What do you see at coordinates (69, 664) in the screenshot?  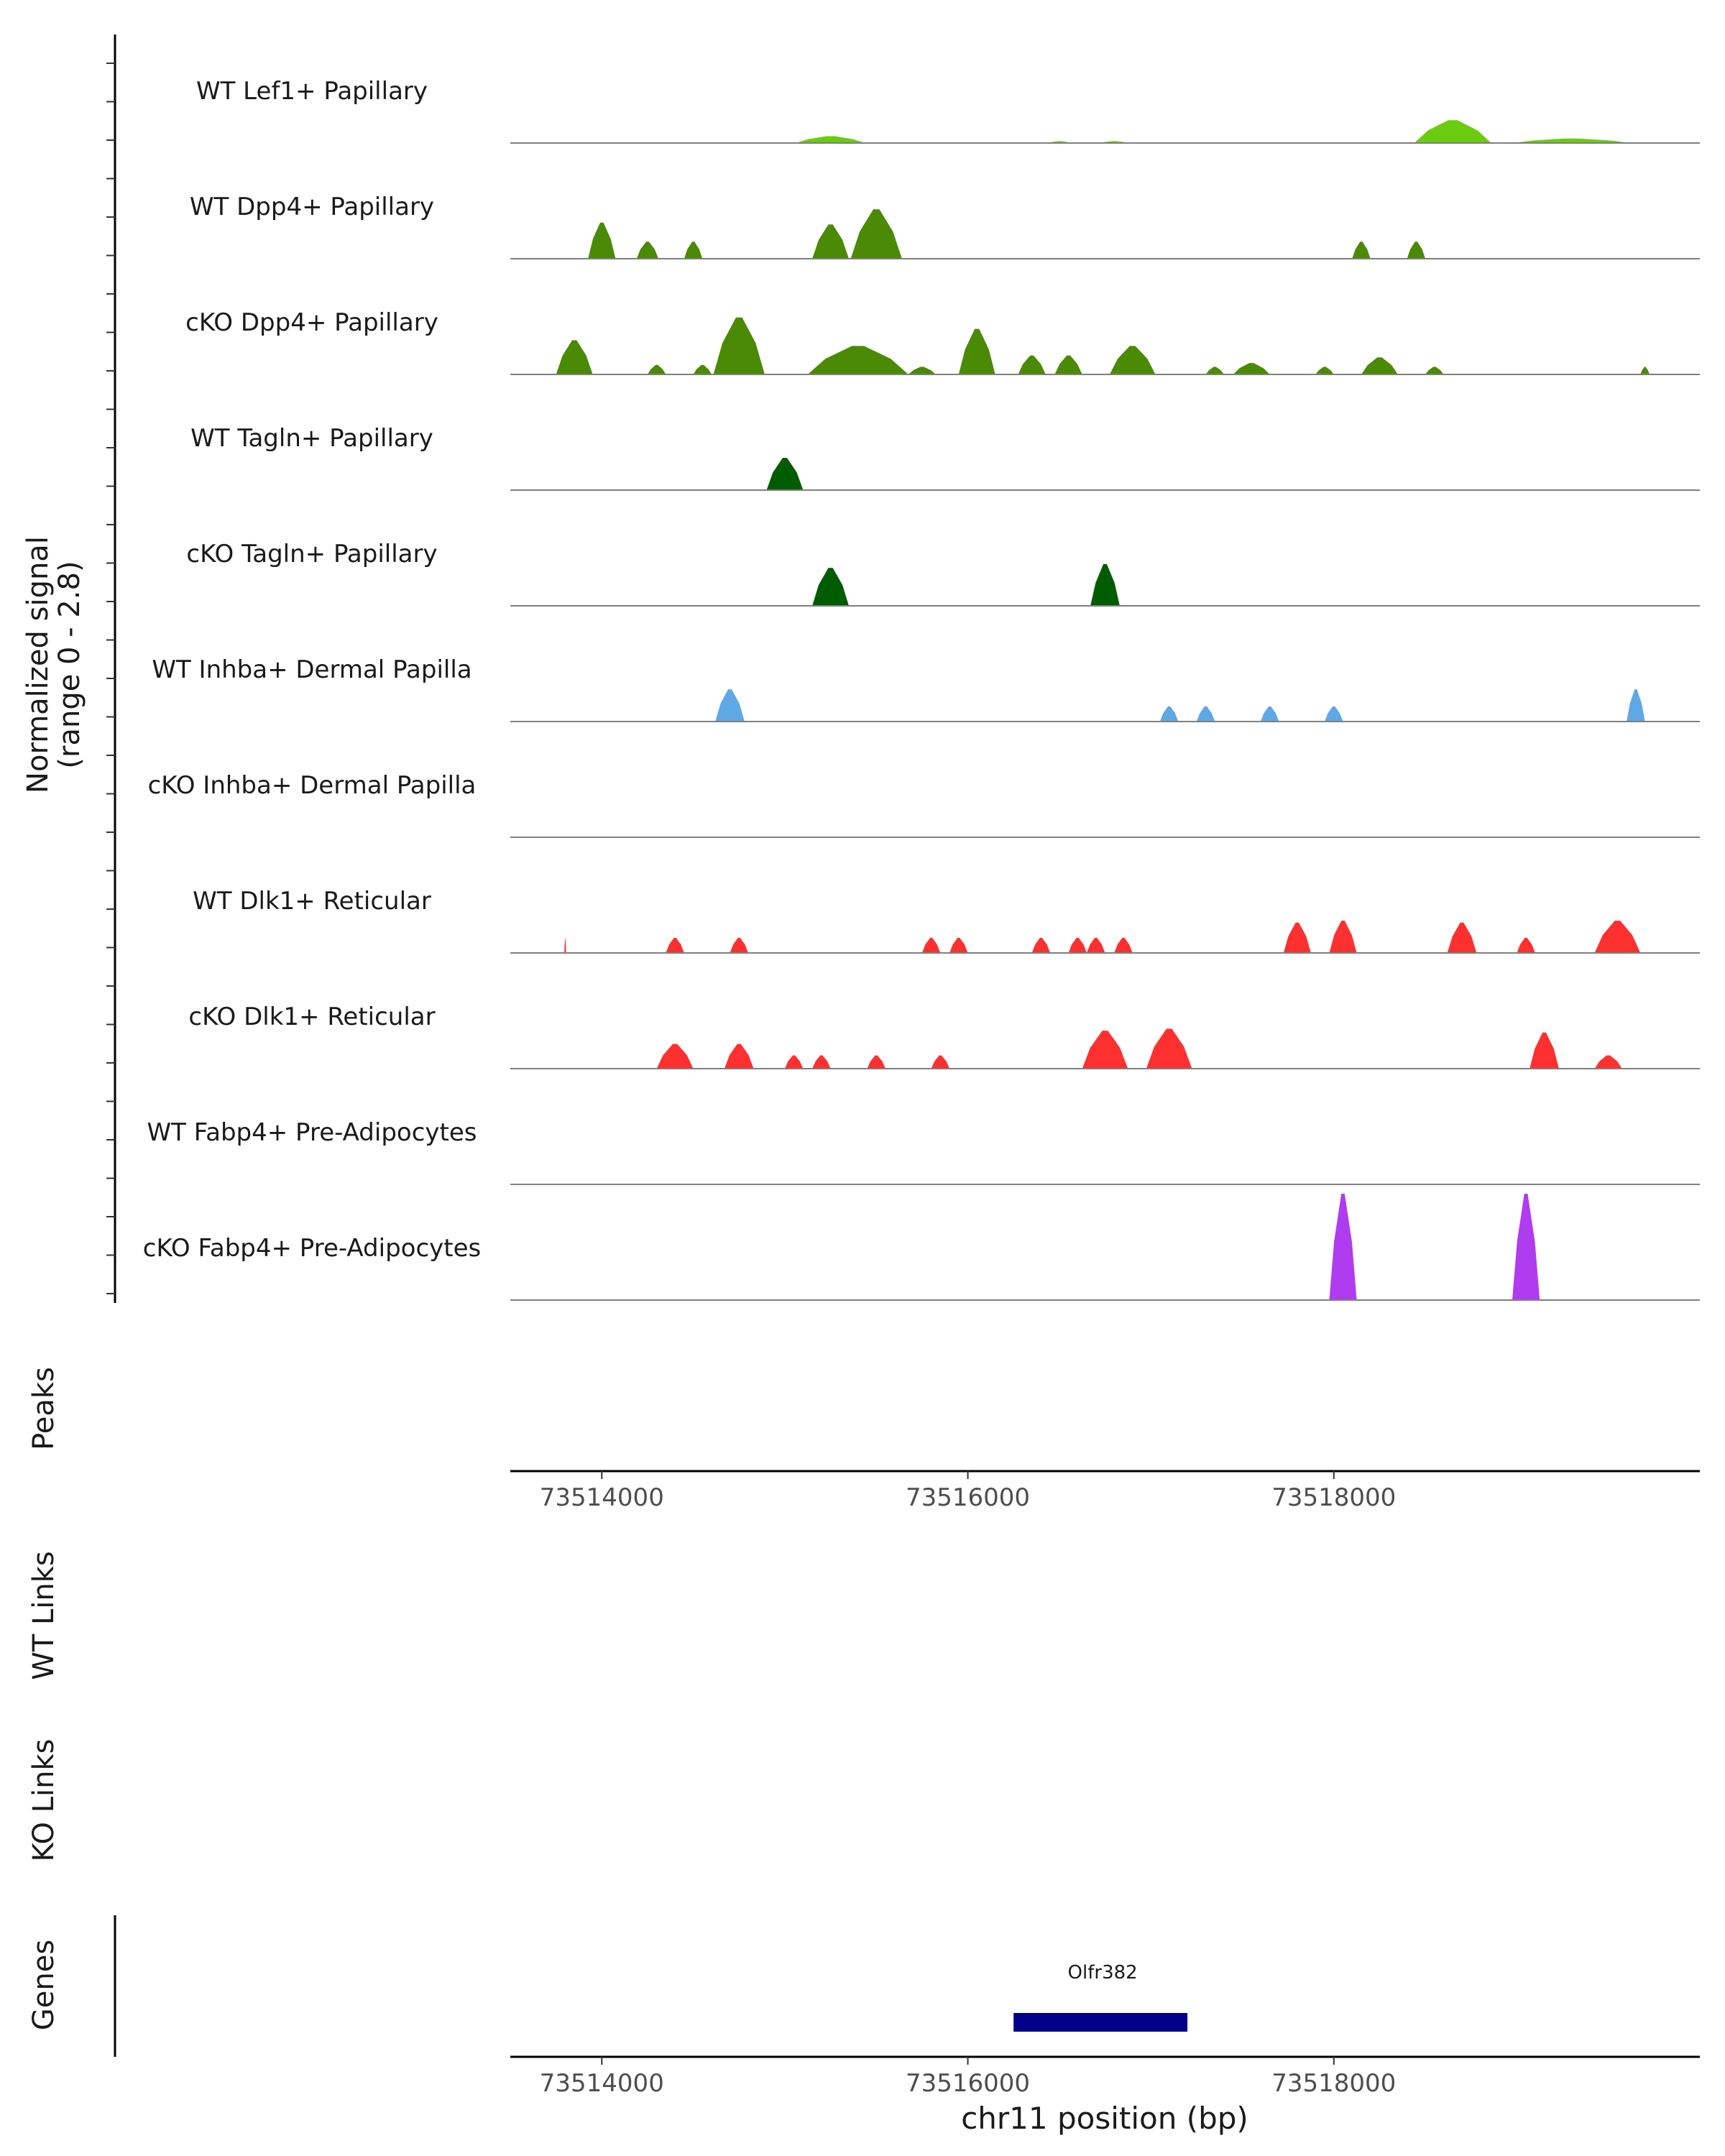 I see `signal-axis-label-line2: (range 0 - 2.8)` at bounding box center [69, 664].